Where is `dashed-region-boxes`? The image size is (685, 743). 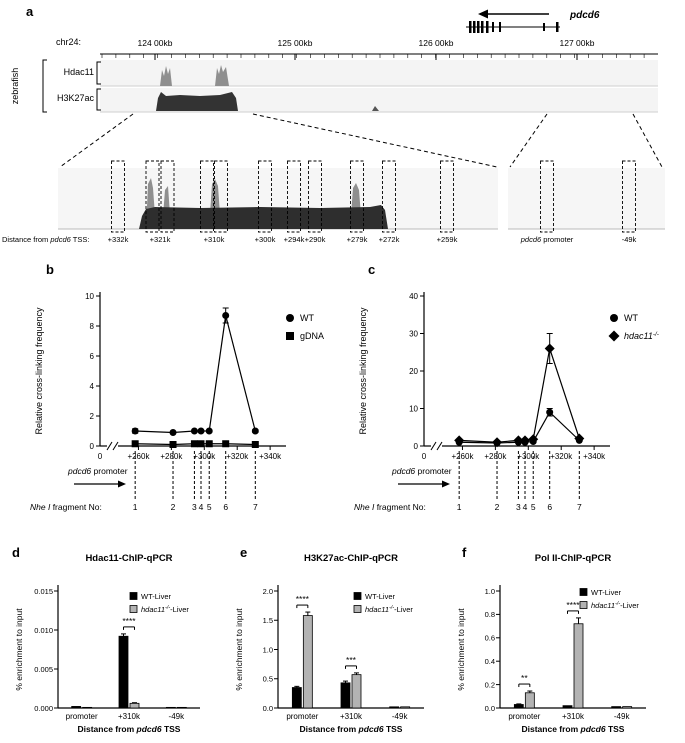 dashed-region-boxes is located at coordinates (373, 196).